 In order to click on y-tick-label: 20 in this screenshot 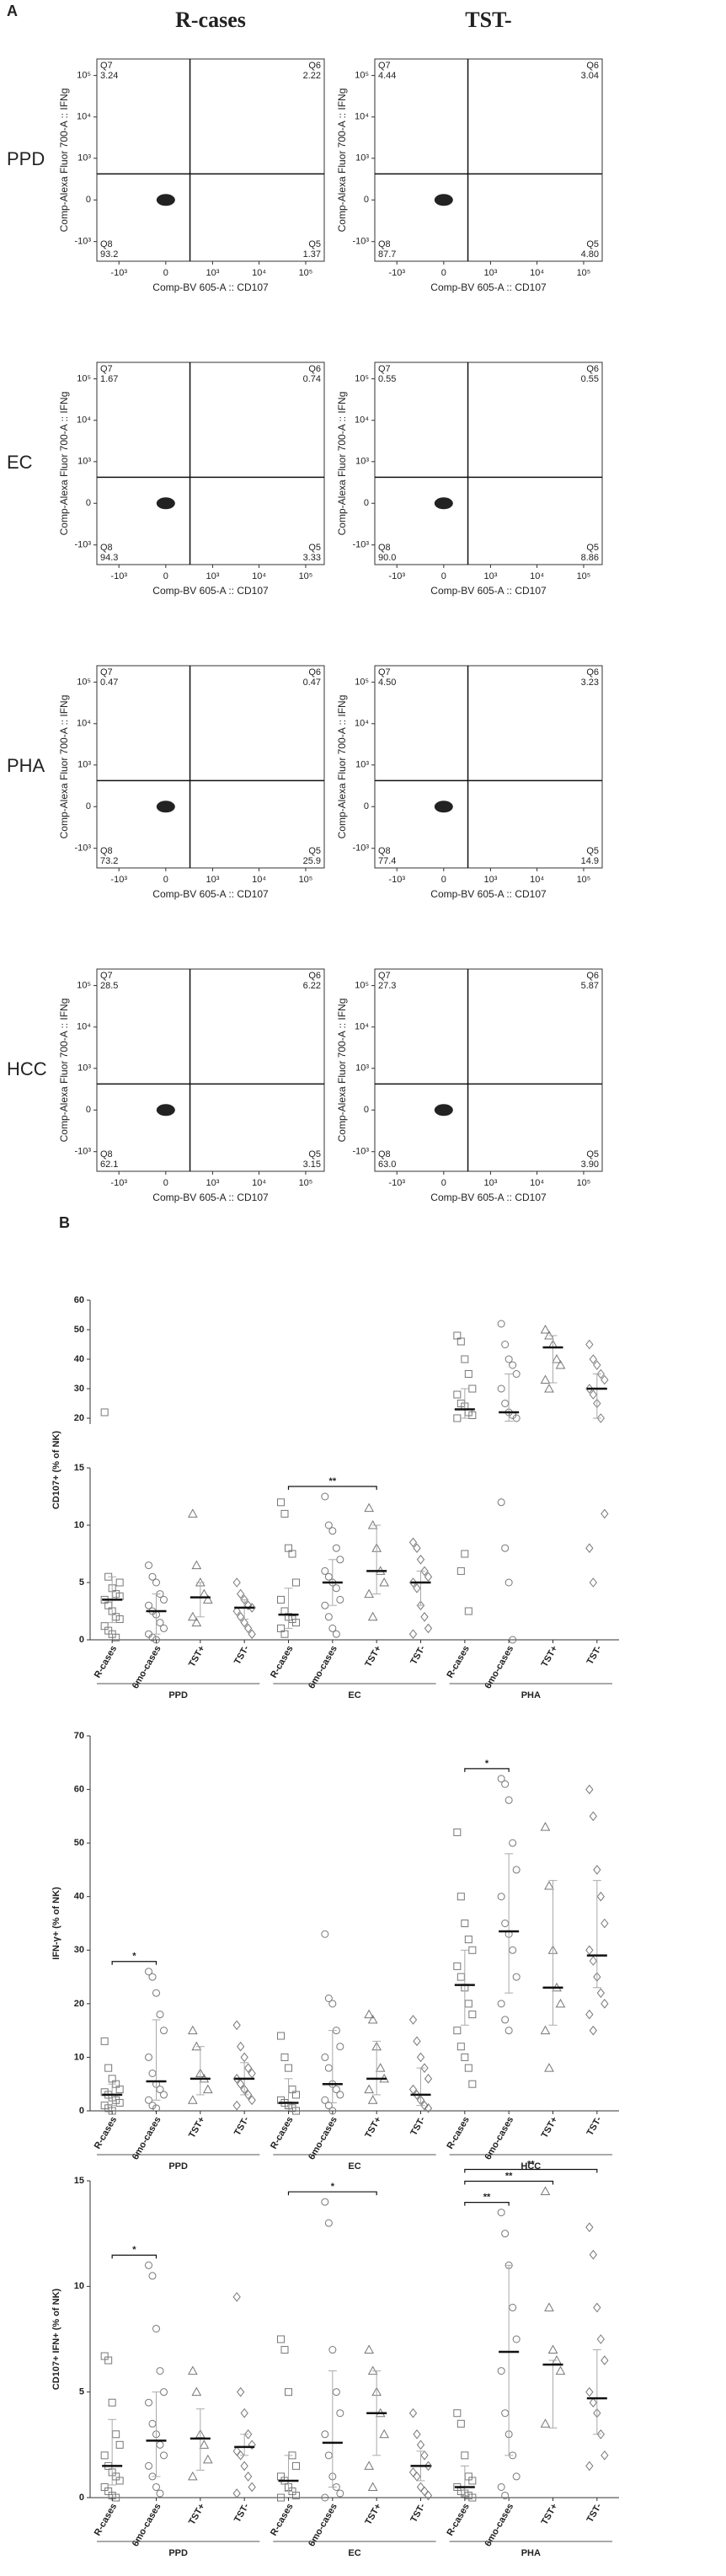, I will do `click(79, 1418)`.